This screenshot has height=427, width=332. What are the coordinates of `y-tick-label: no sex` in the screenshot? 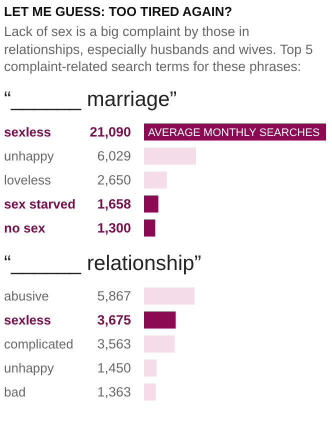 It's located at (25, 228).